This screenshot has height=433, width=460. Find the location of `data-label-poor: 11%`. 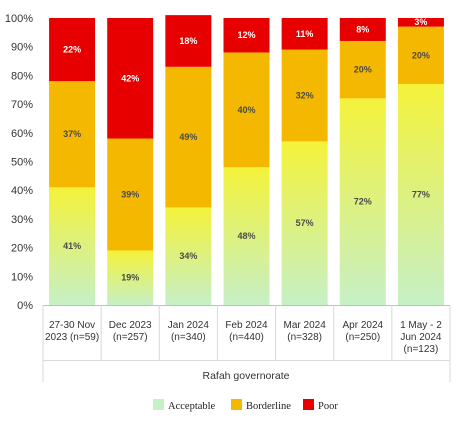

data-label-poor: 11% is located at coordinates (305, 34).